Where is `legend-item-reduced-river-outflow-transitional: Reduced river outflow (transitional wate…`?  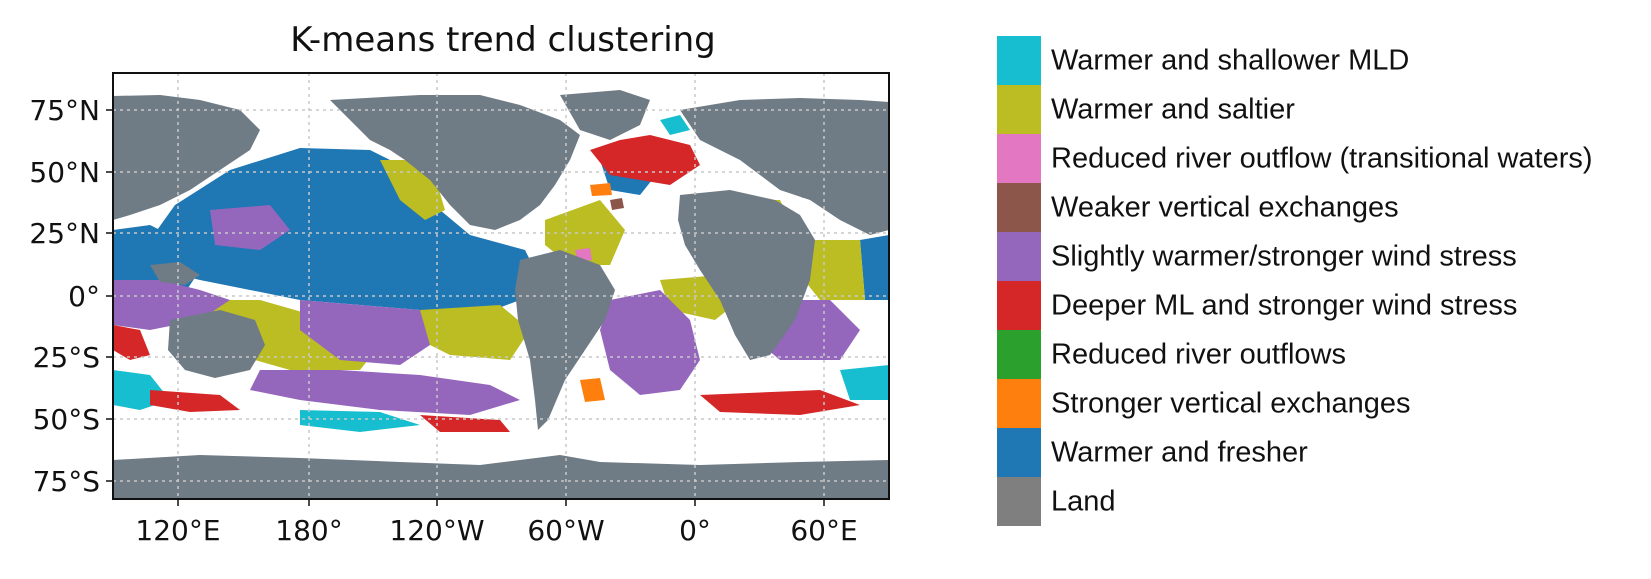
legend-item-reduced-river-outflow-transitional: Reduced river outflow (transitional wate… is located at coordinates (1324, 158).